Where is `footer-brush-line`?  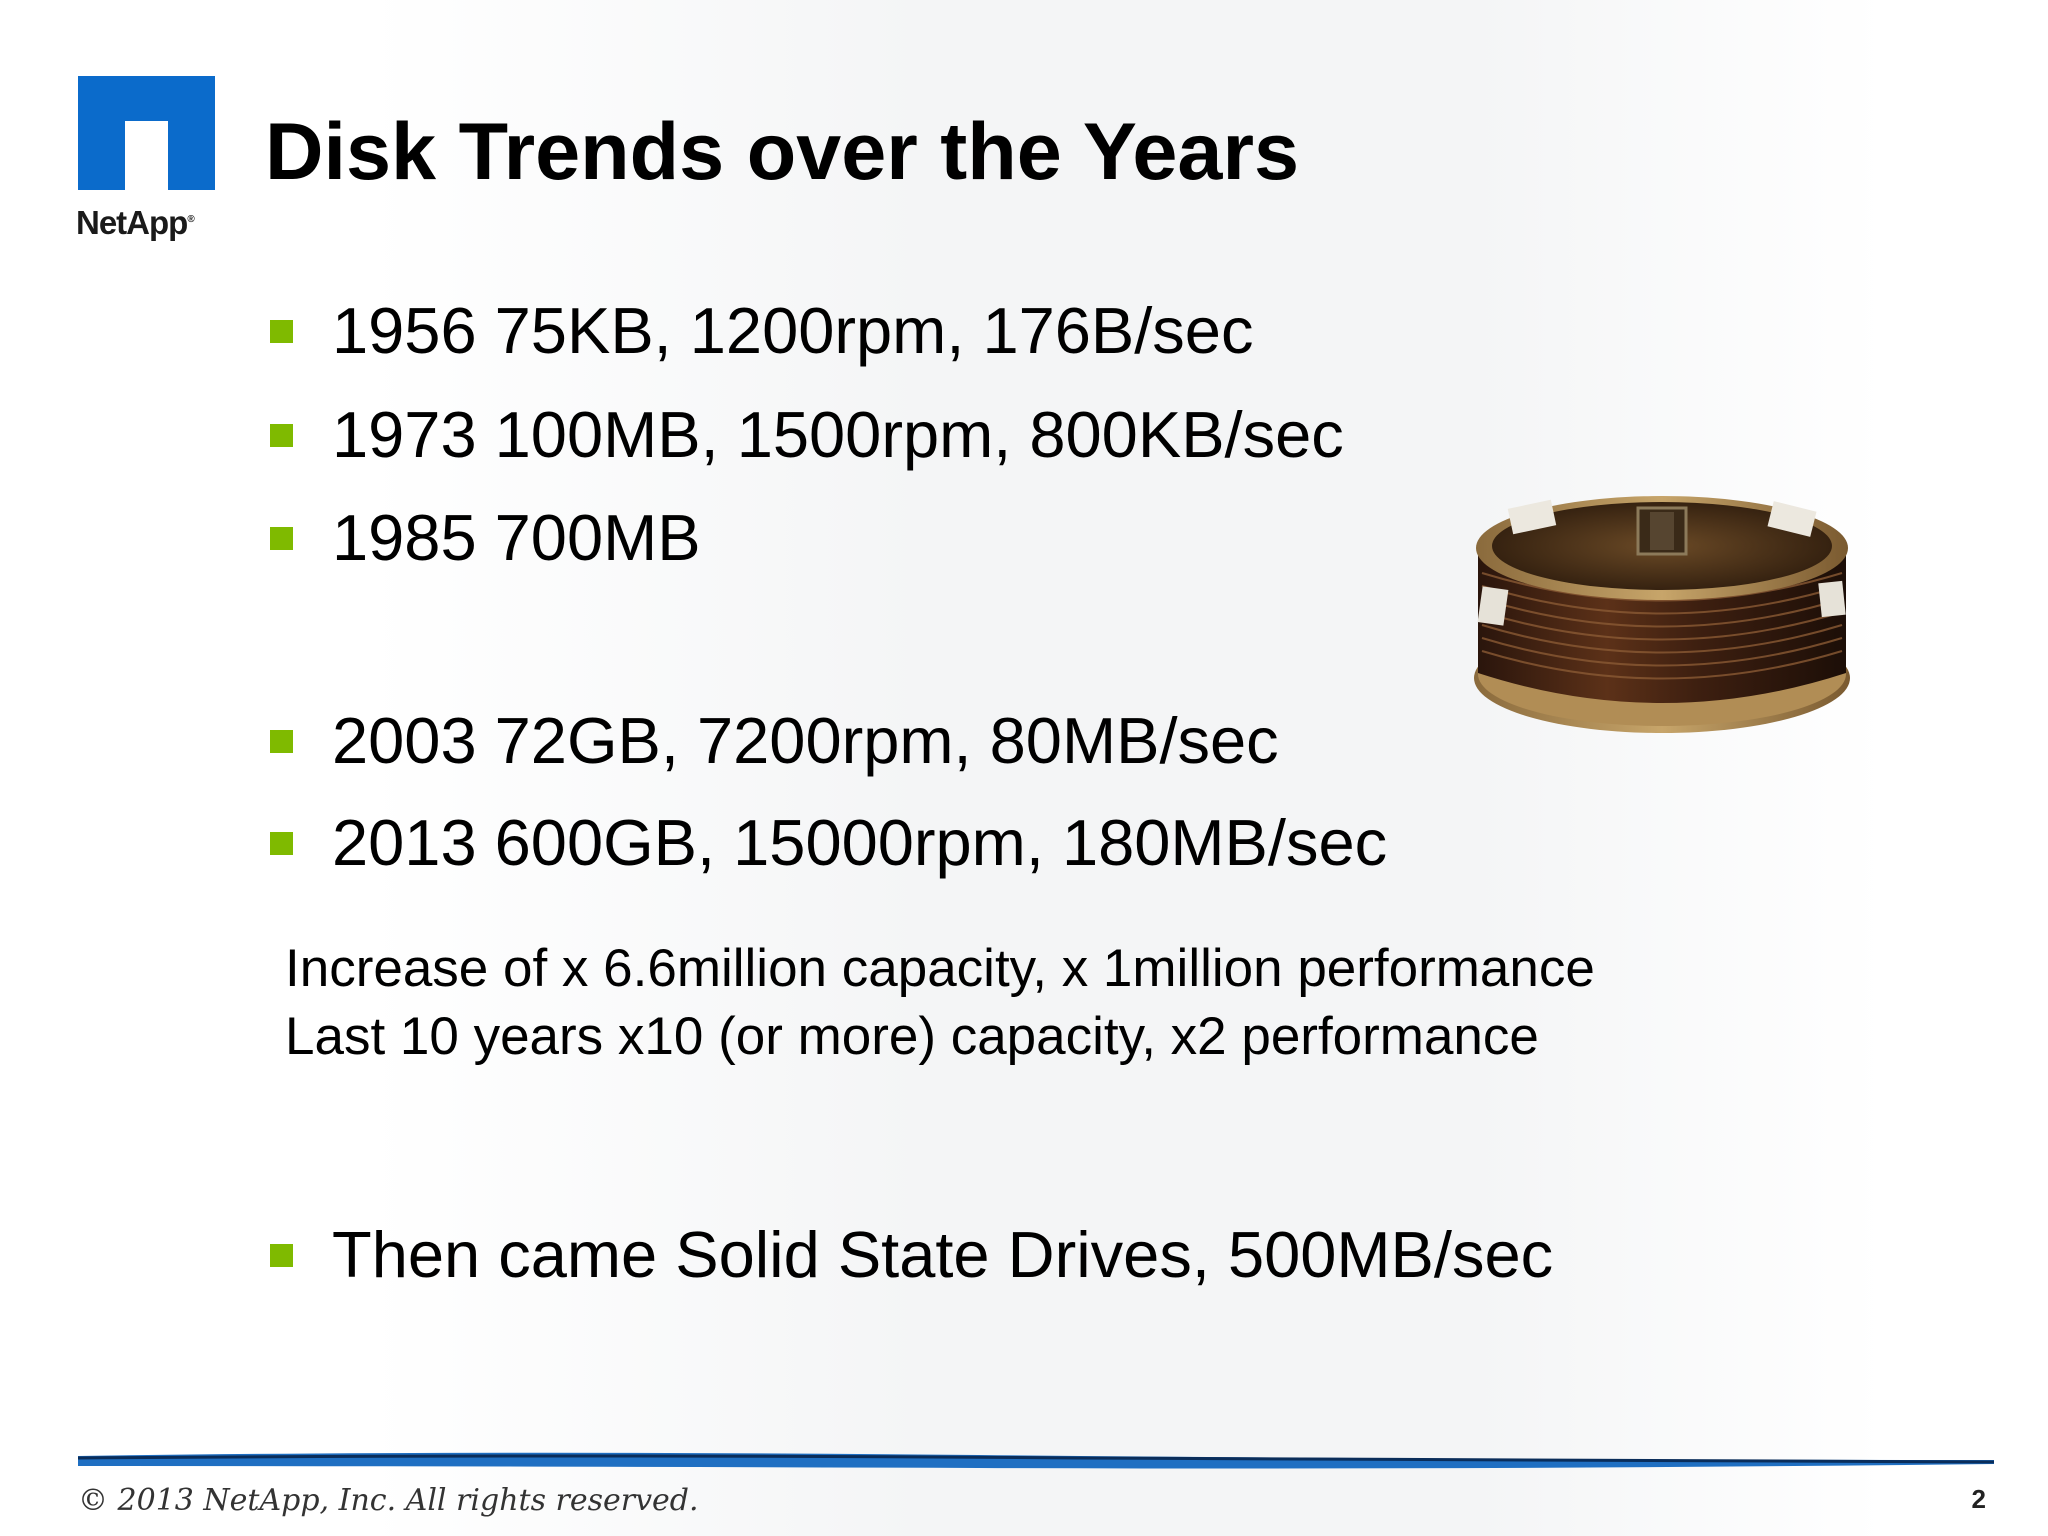 footer-brush-line is located at coordinates (1036, 1462).